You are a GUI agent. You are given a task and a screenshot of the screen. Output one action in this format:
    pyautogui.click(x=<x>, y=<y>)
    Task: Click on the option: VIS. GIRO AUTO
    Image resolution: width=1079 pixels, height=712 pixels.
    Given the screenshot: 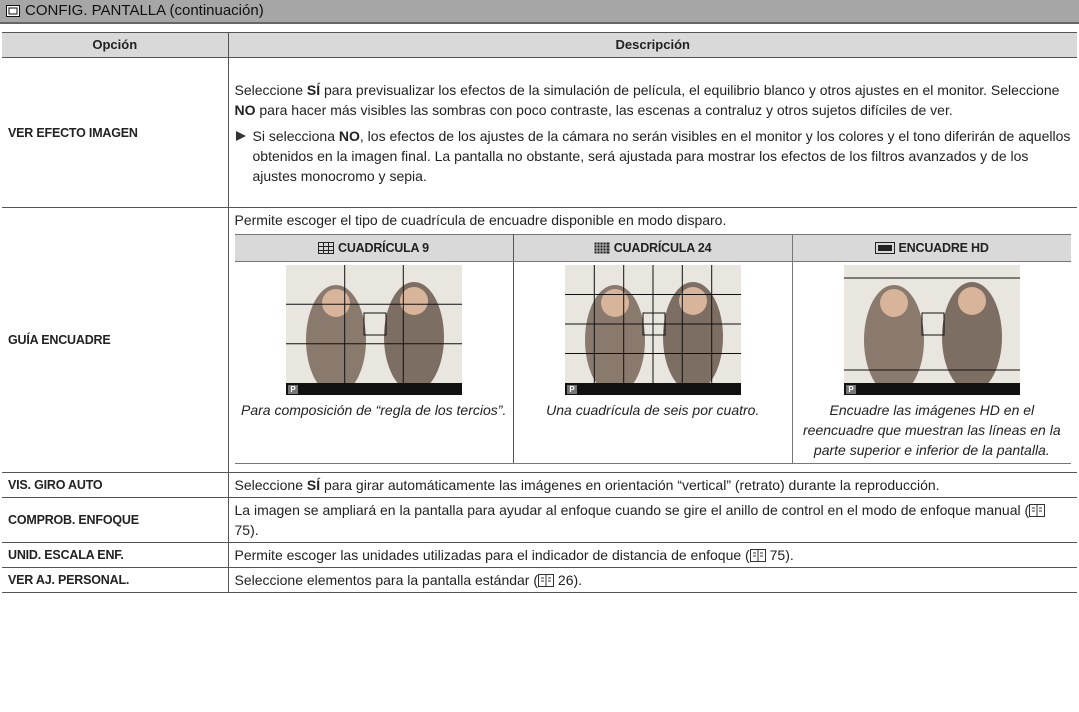 What is the action you would take?
    pyautogui.click(x=115, y=485)
    